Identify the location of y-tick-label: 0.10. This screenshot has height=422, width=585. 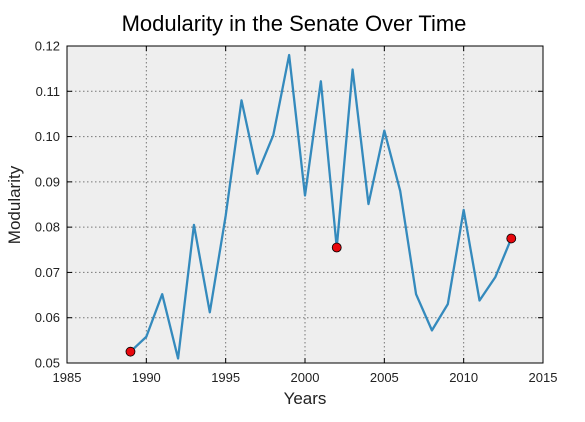
(47, 136).